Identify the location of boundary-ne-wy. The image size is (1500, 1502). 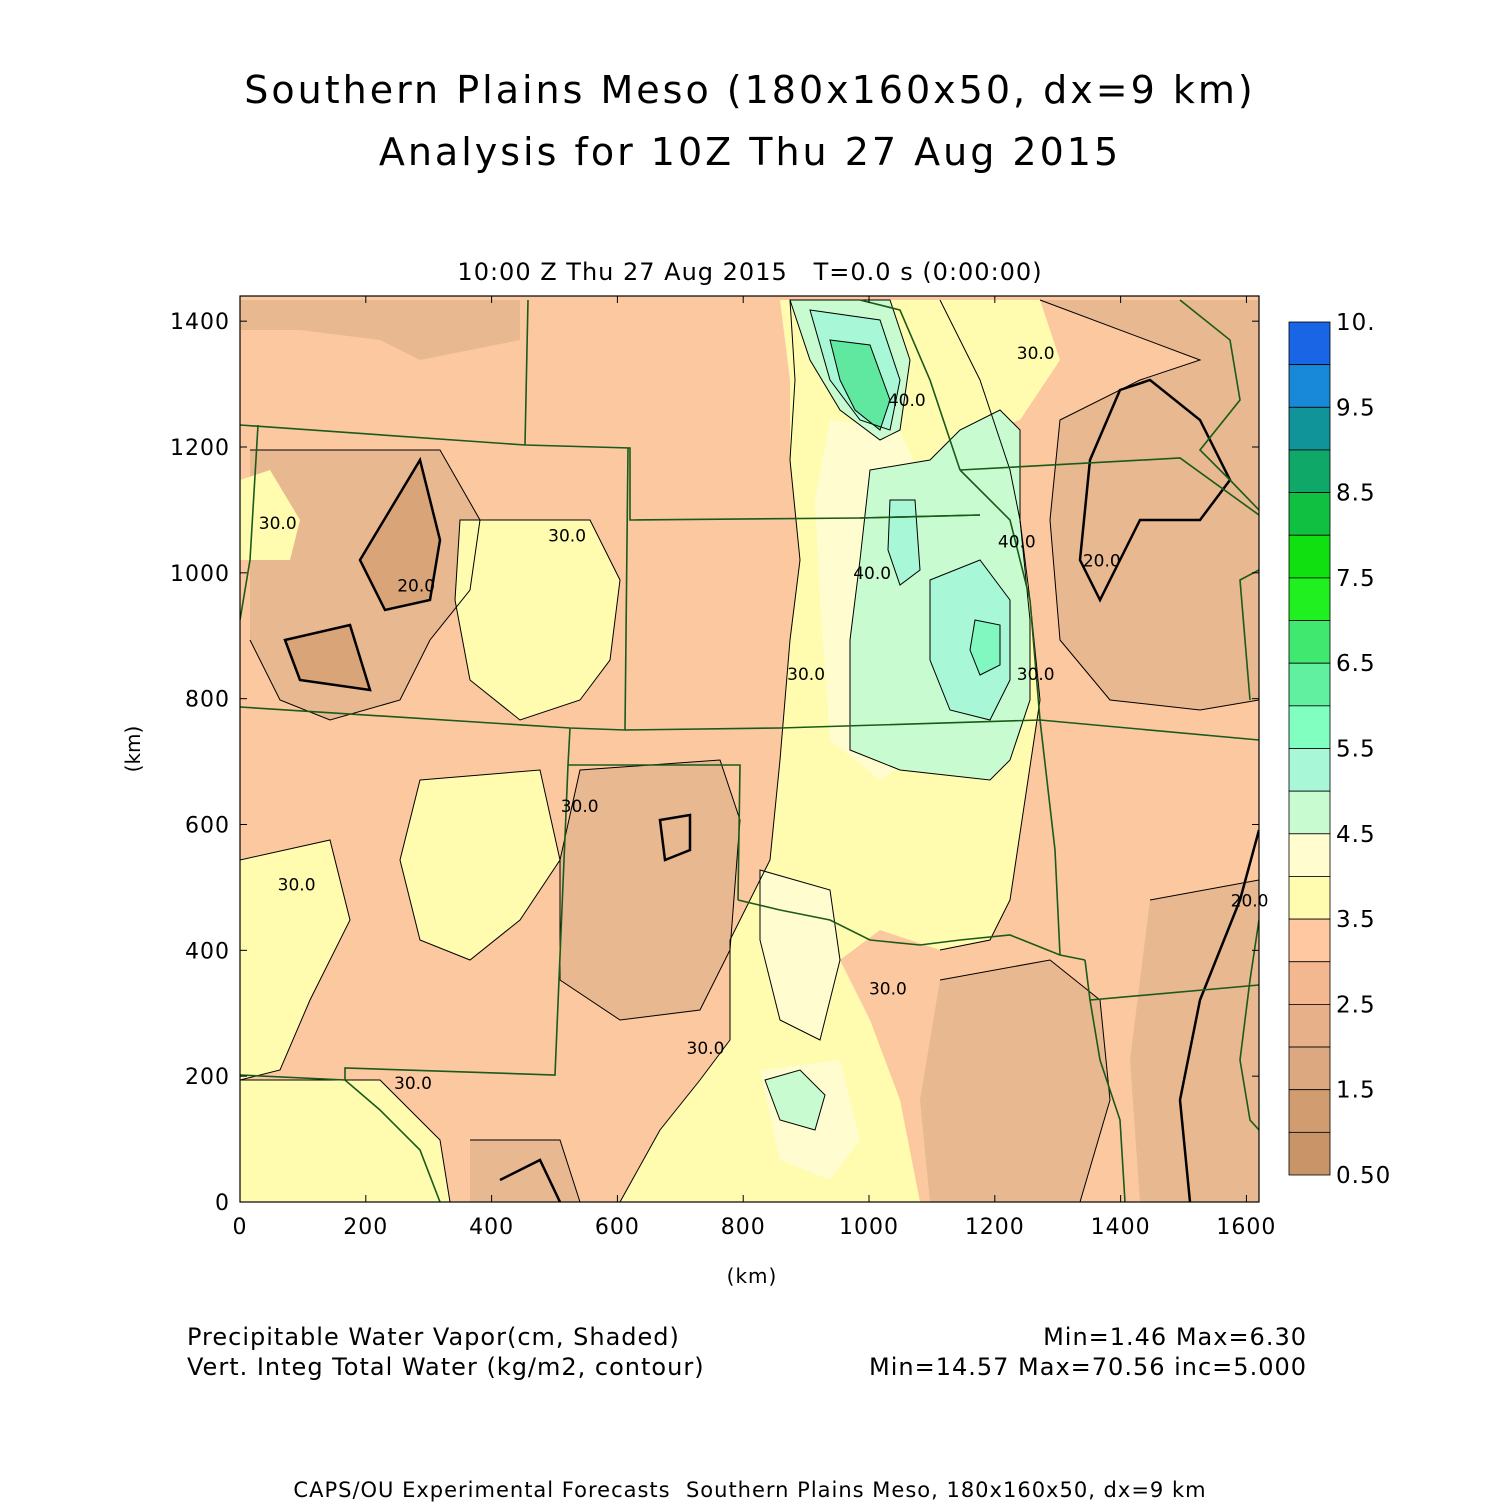
(526, 372).